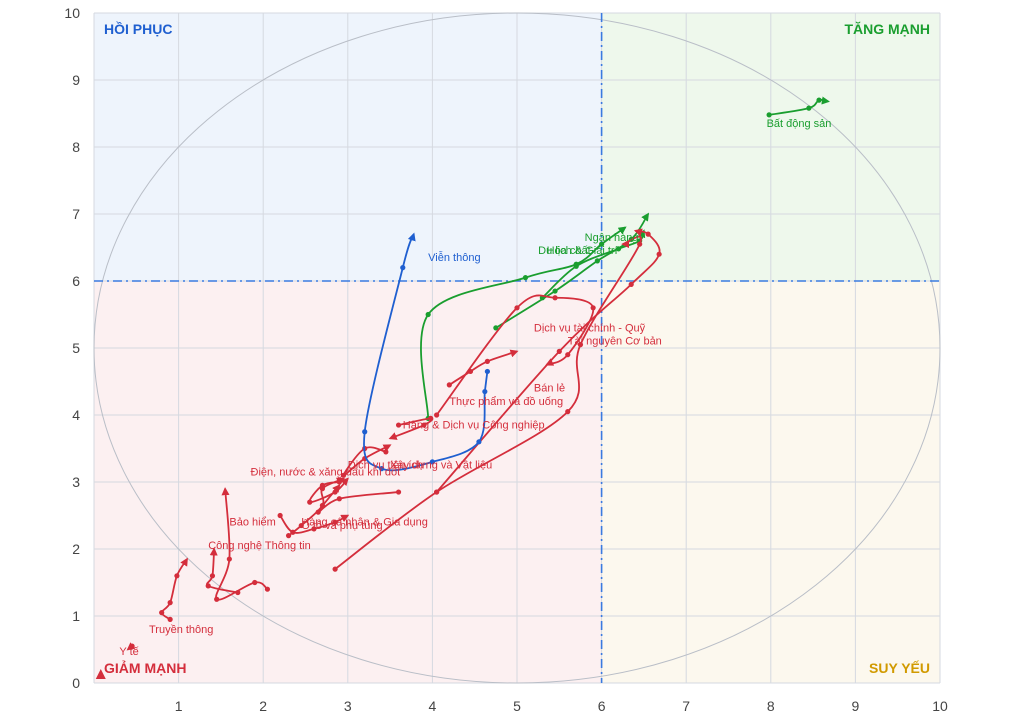 The width and height of the screenshot is (1021, 727). Describe the element at coordinates (433, 706) in the screenshot. I see `x-tick-label: 4` at that location.